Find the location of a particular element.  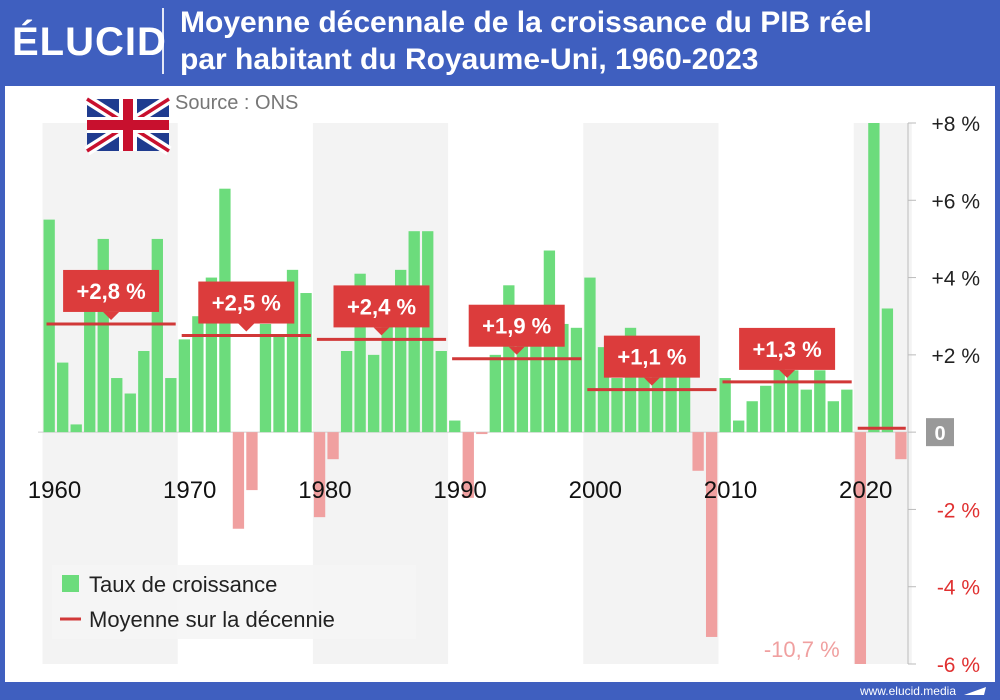

y-tick-label: -6 % is located at coordinates (958, 665).